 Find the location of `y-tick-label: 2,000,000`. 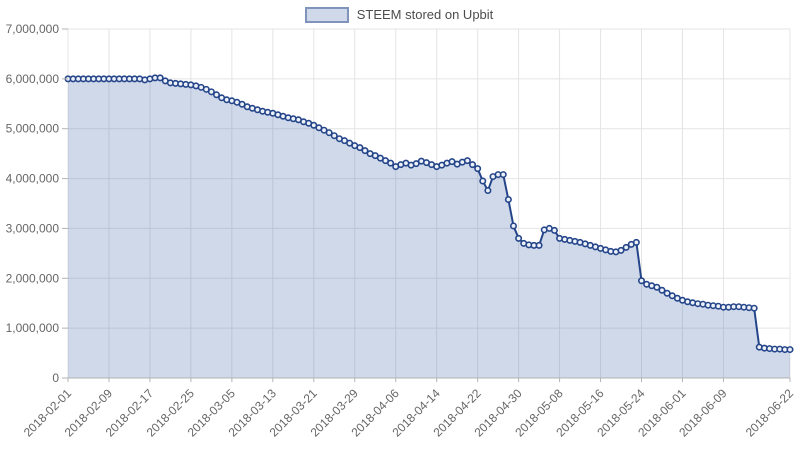

y-tick-label: 2,000,000 is located at coordinates (33, 278).